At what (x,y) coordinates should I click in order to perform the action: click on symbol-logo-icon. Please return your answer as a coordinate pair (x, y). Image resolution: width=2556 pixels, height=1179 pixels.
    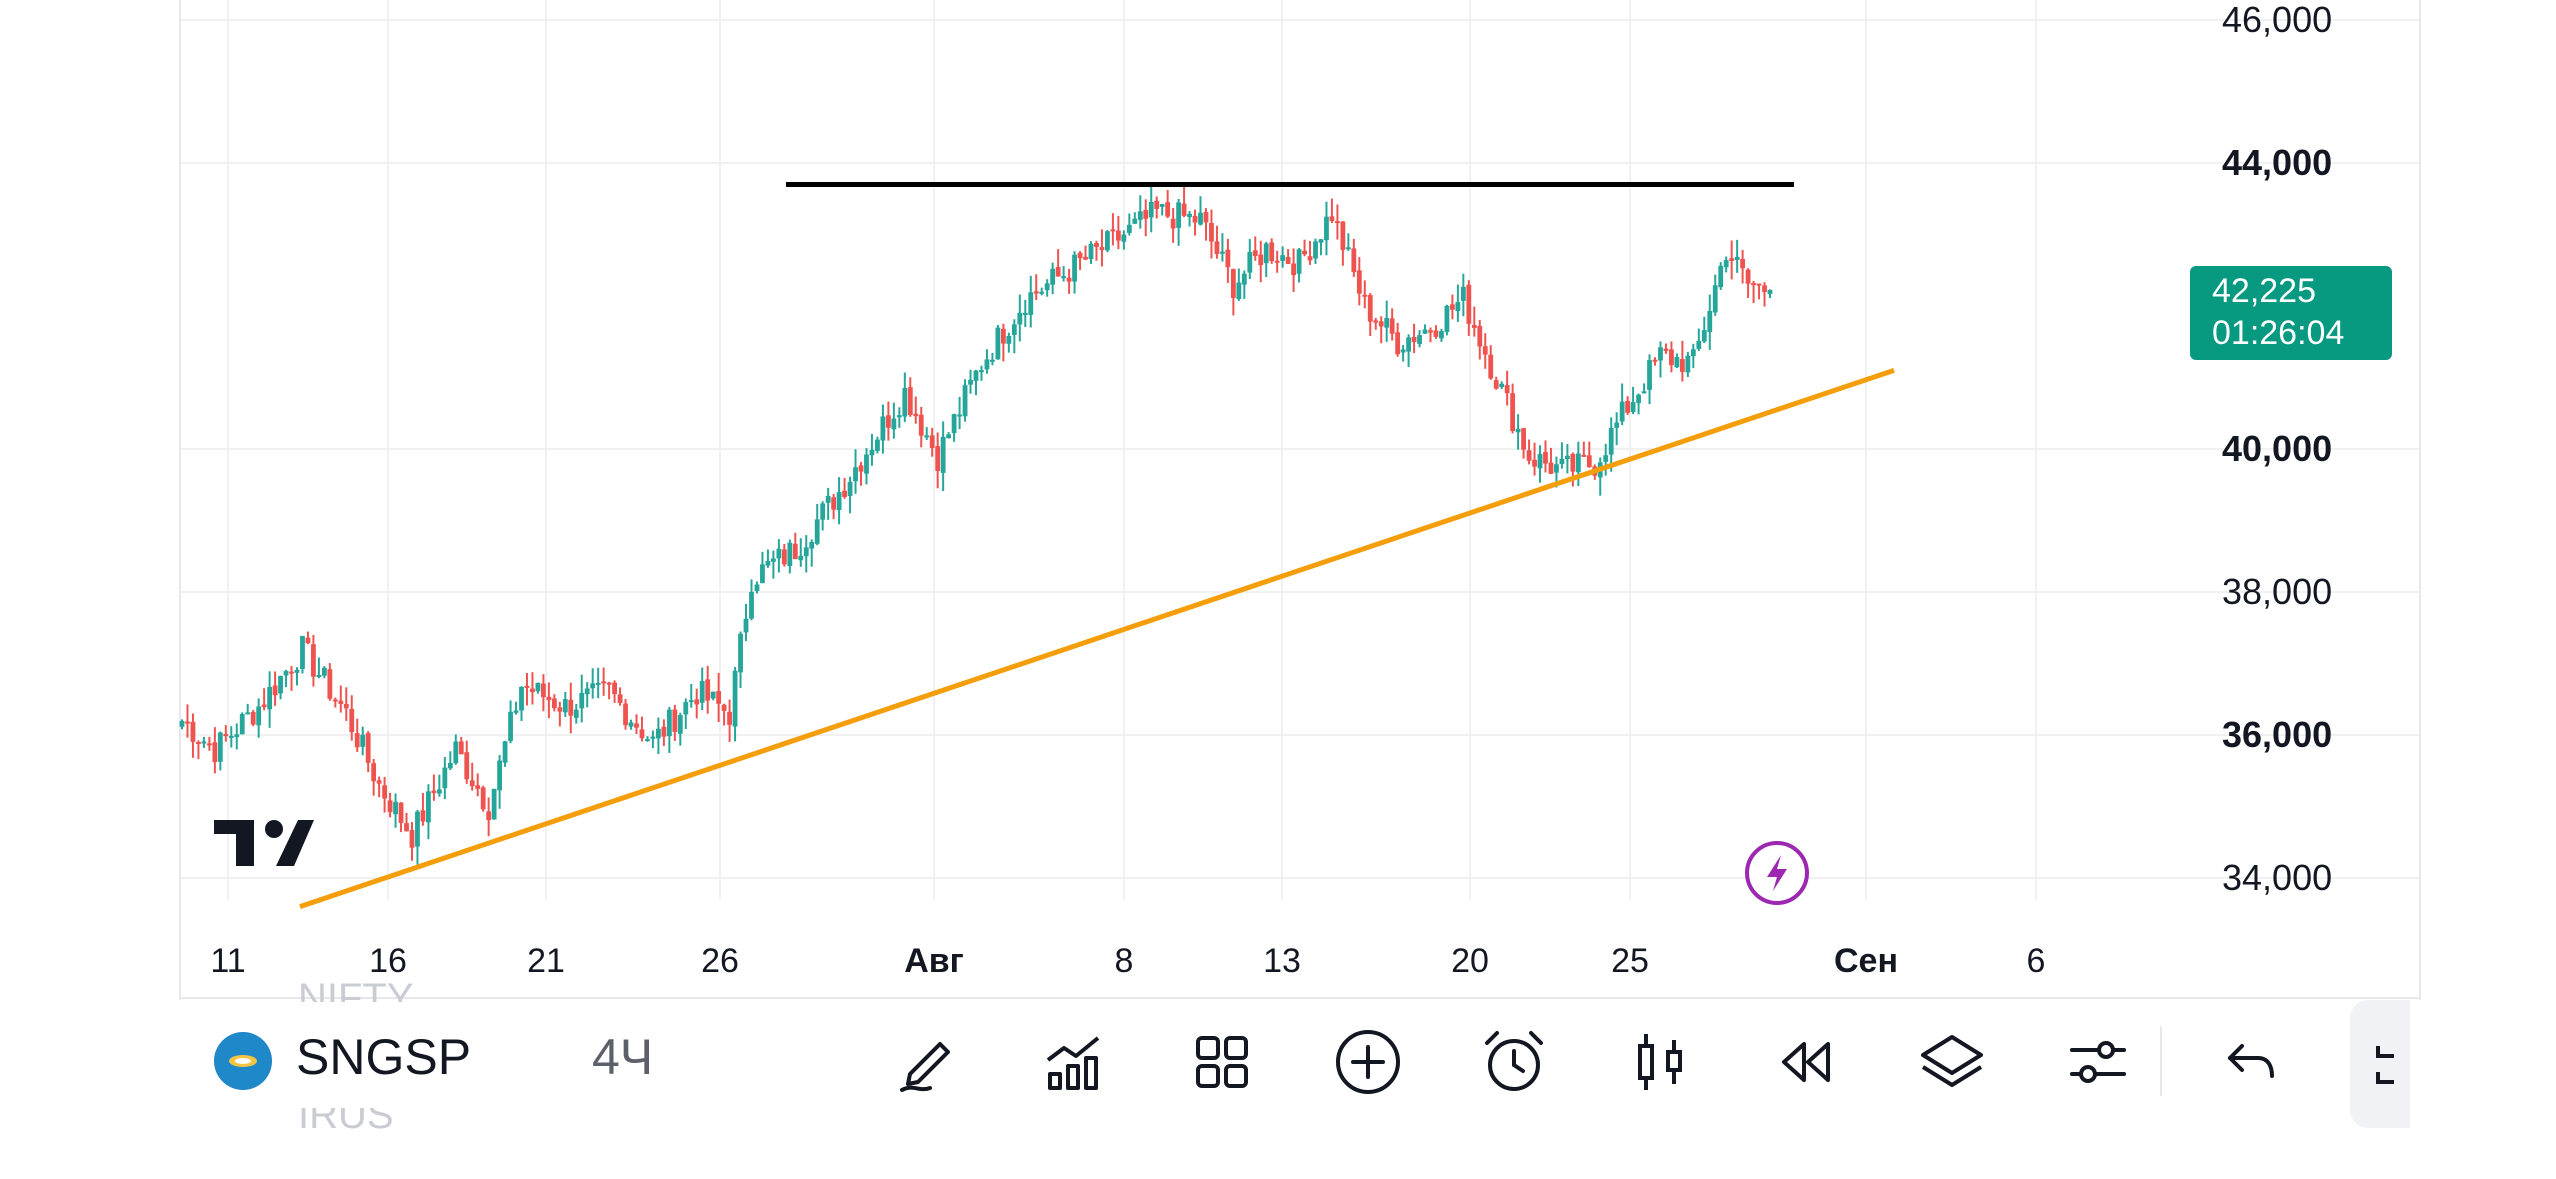
    Looking at the image, I should click on (243, 1061).